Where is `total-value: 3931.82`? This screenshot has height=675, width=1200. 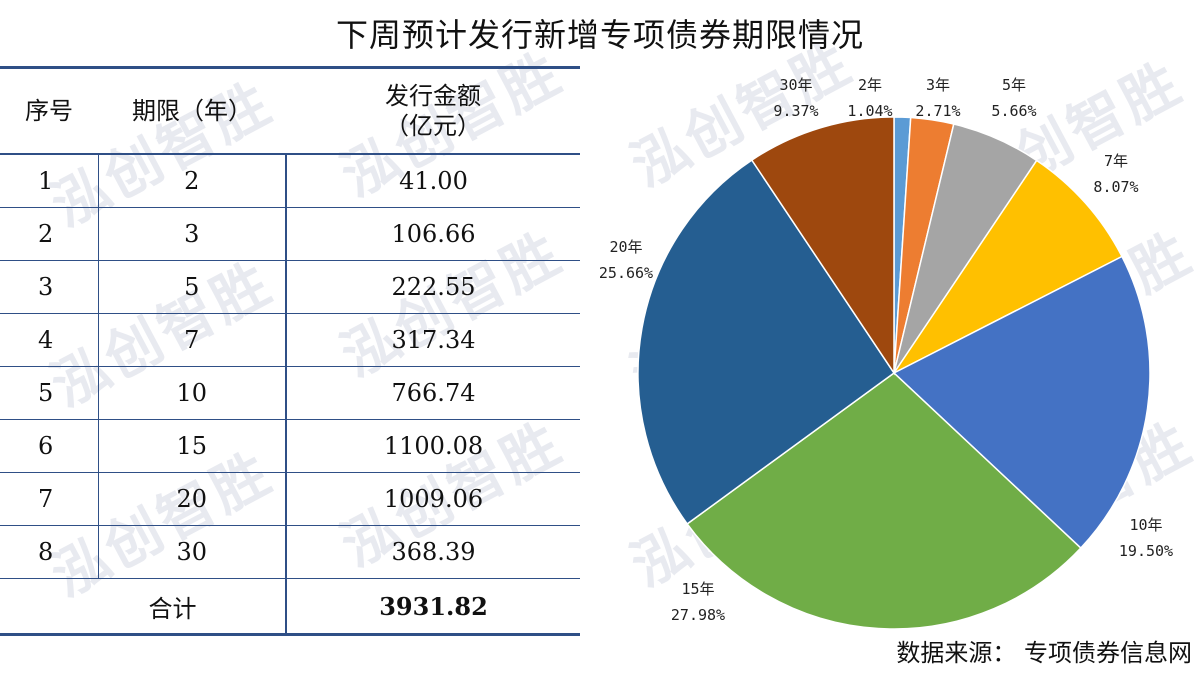
total-value: 3931.82 is located at coordinates (432, 607).